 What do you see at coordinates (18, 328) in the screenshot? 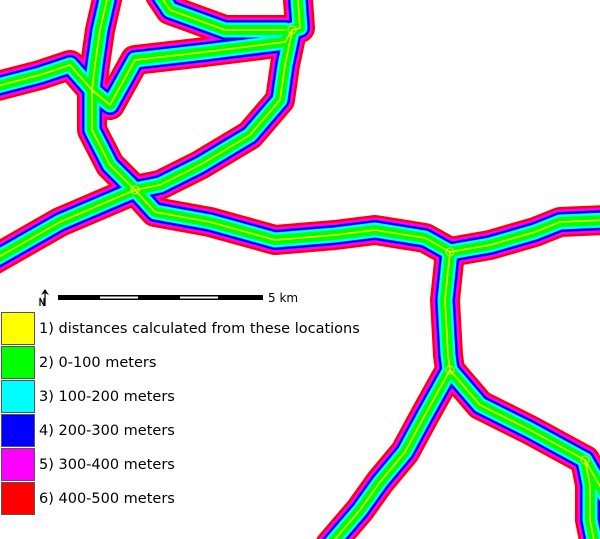
I see `legend-swatch-yellow` at bounding box center [18, 328].